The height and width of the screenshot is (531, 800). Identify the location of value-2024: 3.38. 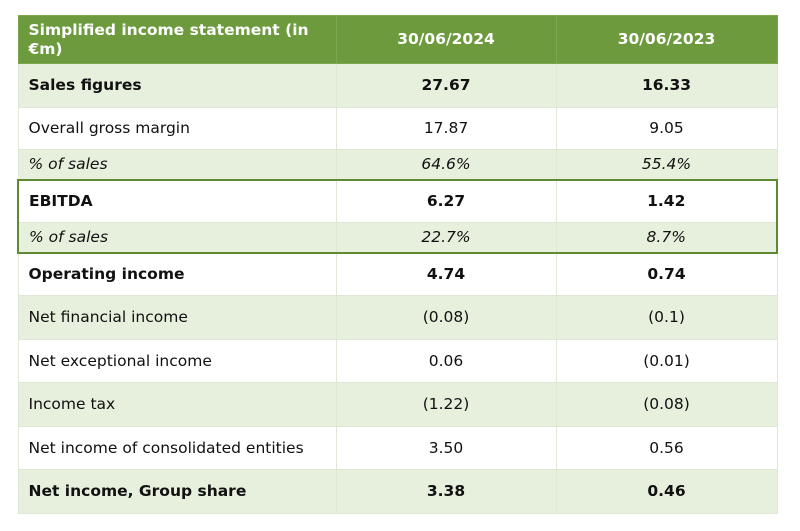
(446, 491).